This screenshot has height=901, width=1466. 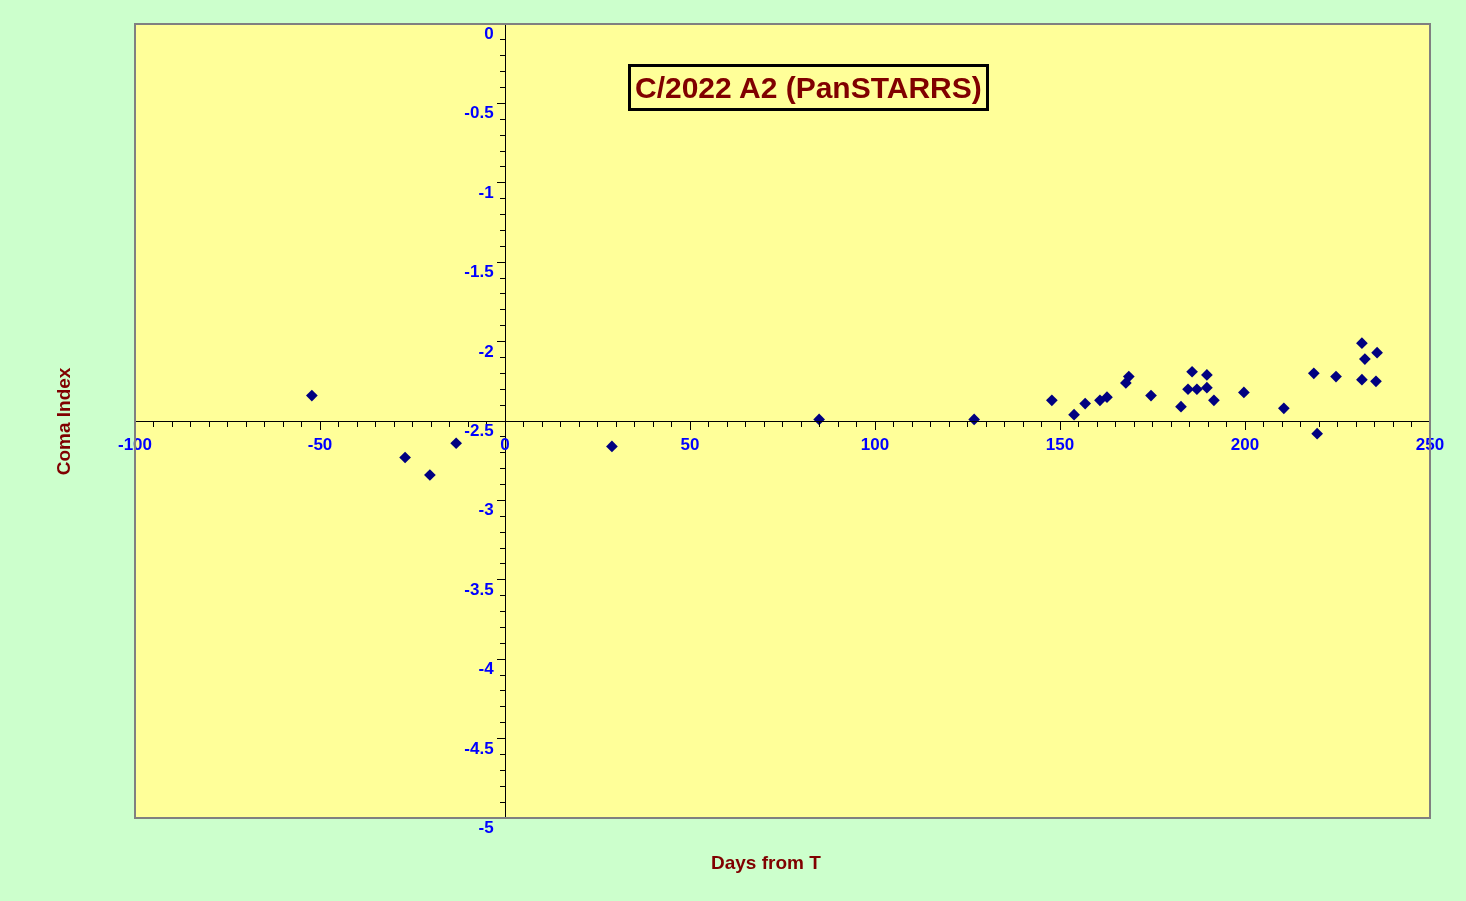 I want to click on text: C/2022 A2 (PanSTARRS), so click(x=808, y=87).